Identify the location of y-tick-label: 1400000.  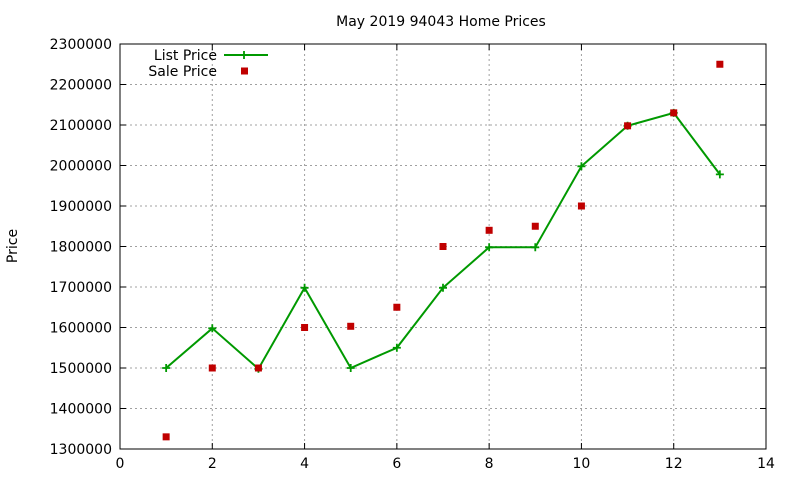
(81, 410).